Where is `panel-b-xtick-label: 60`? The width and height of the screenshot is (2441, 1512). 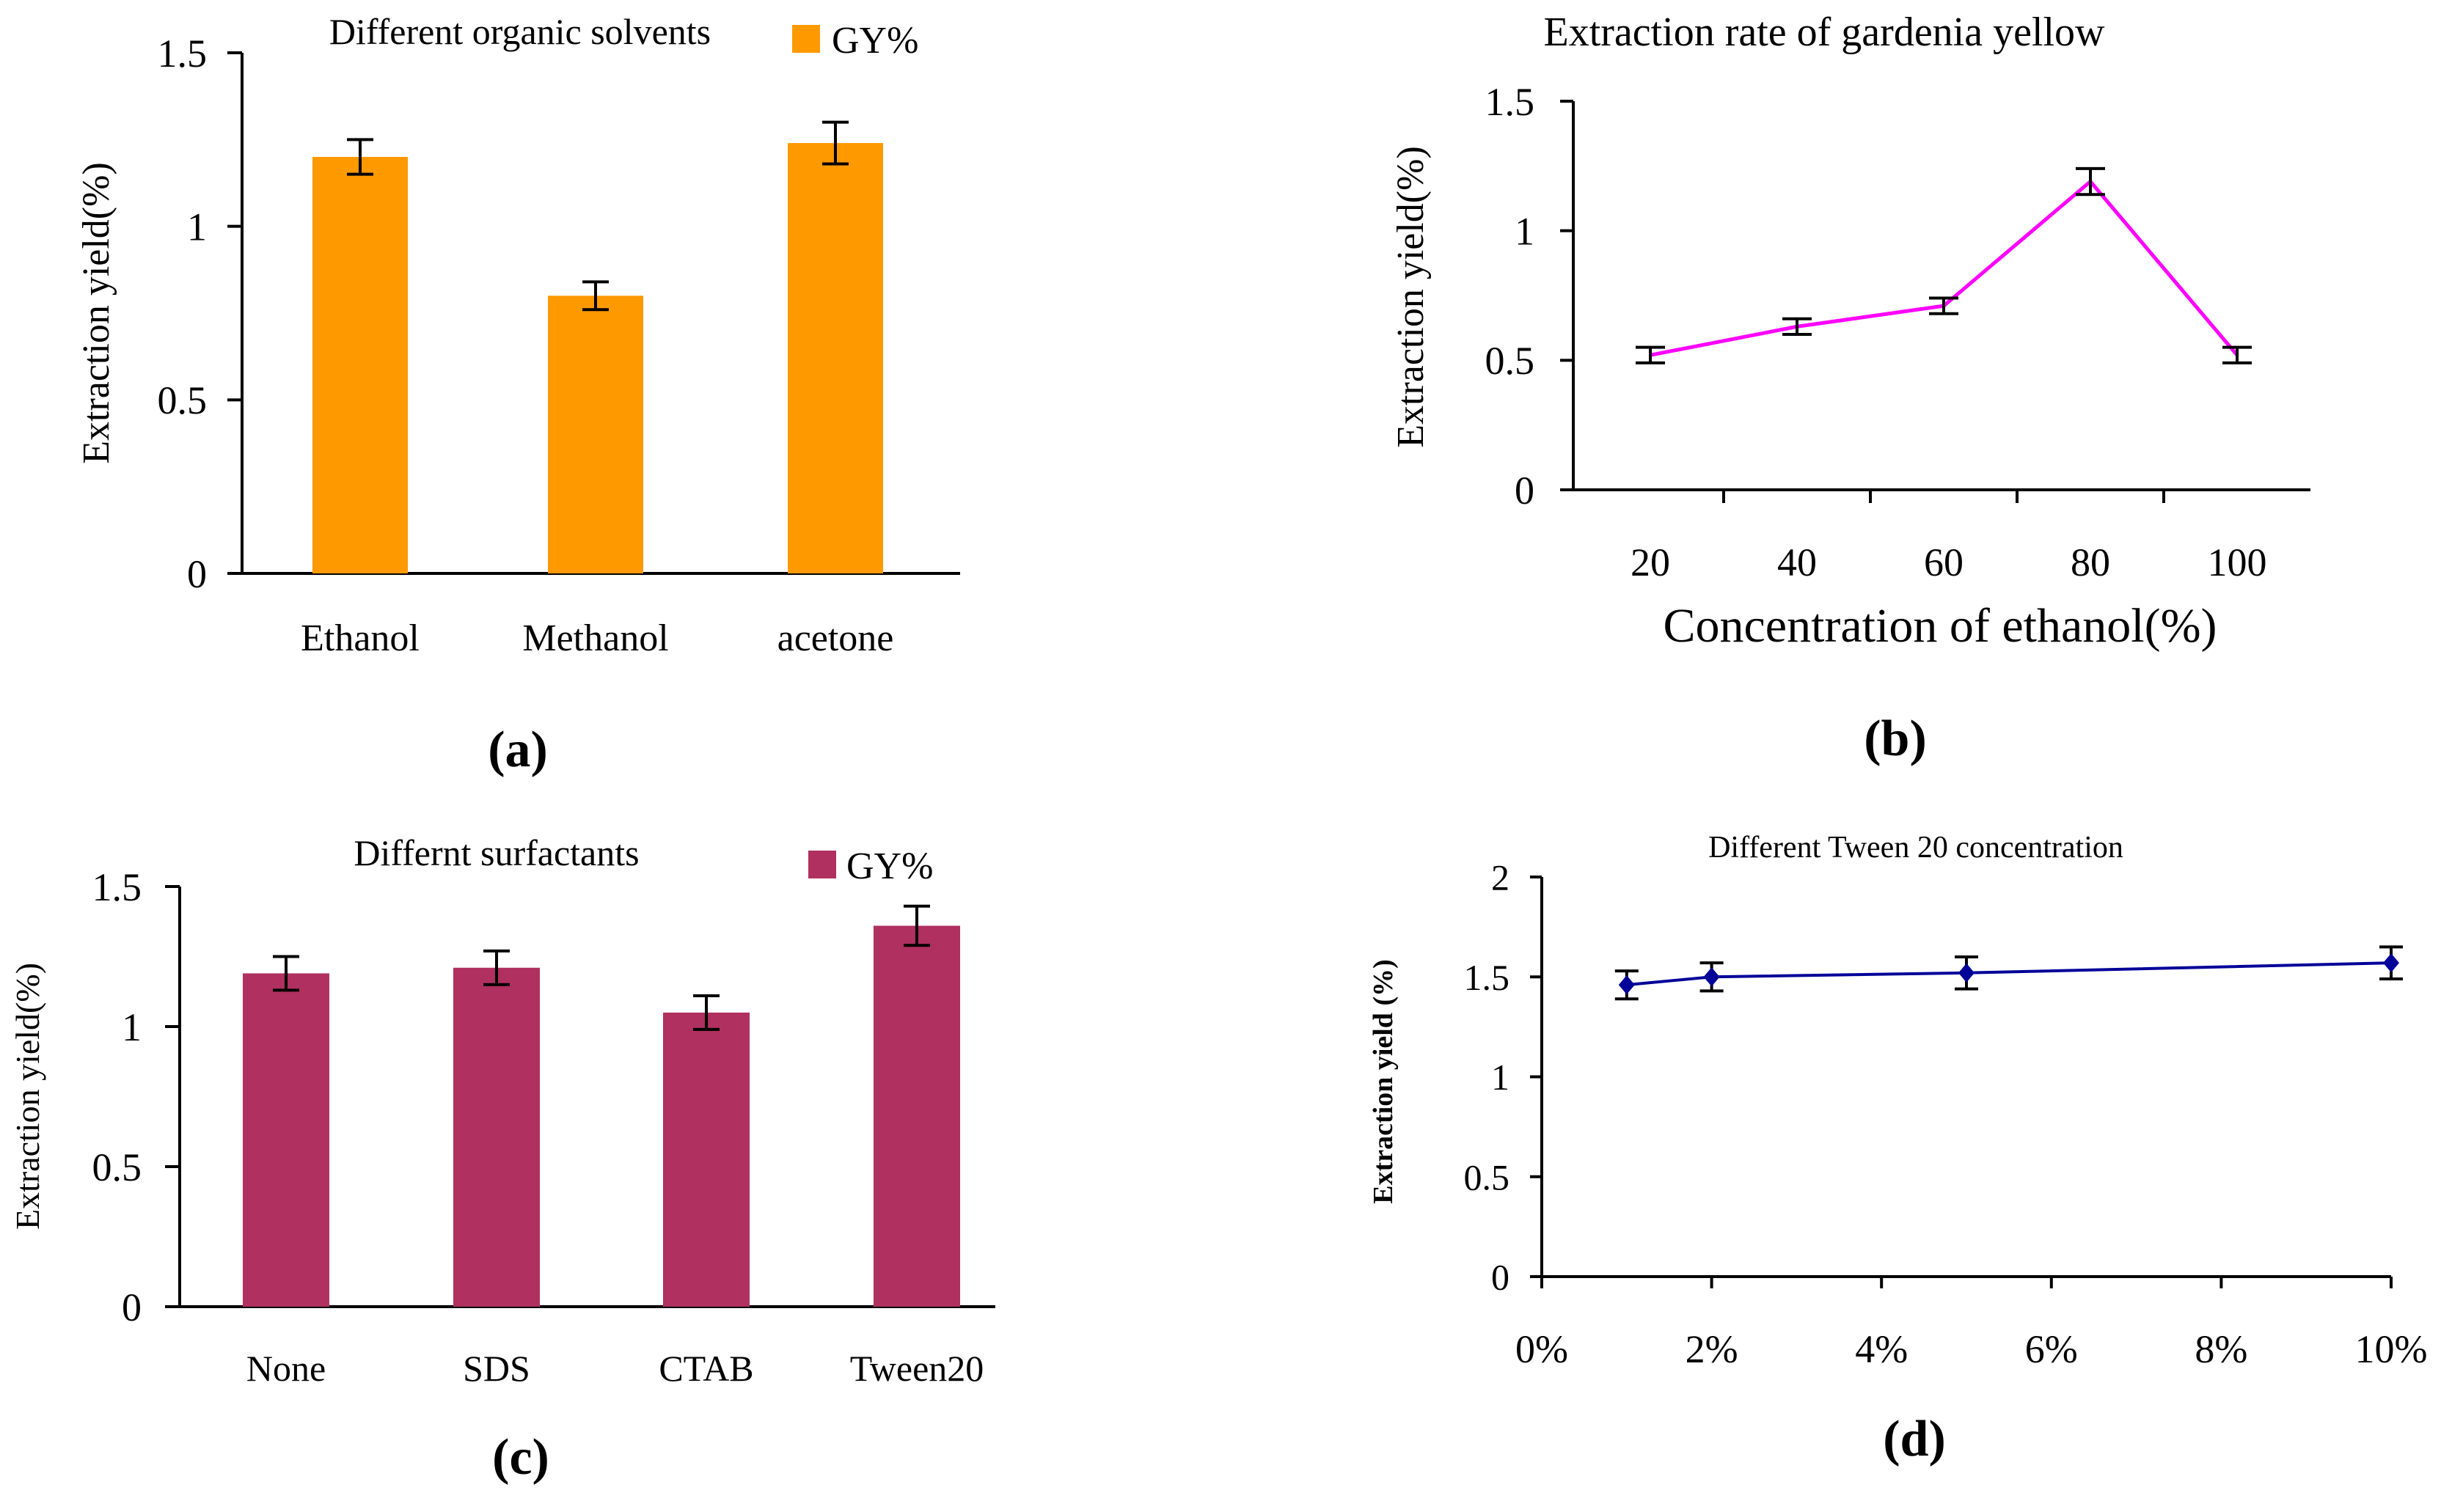 panel-b-xtick-label: 60 is located at coordinates (1944, 562).